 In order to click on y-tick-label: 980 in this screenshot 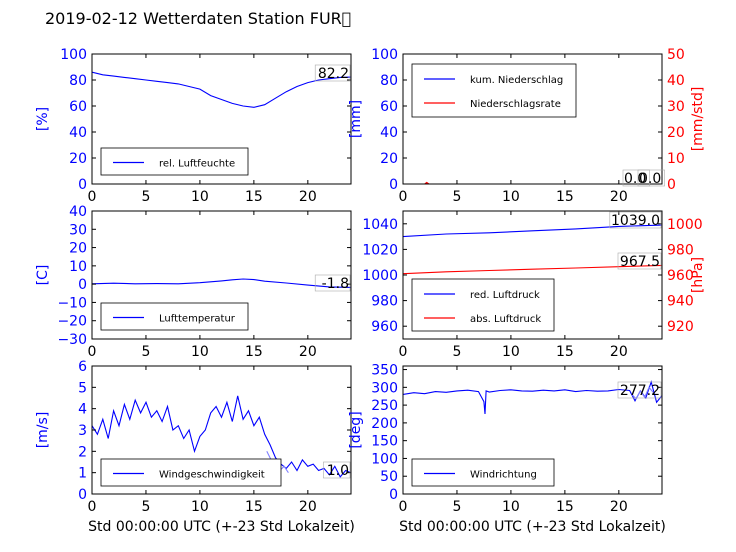, I will do `click(384, 302)`.